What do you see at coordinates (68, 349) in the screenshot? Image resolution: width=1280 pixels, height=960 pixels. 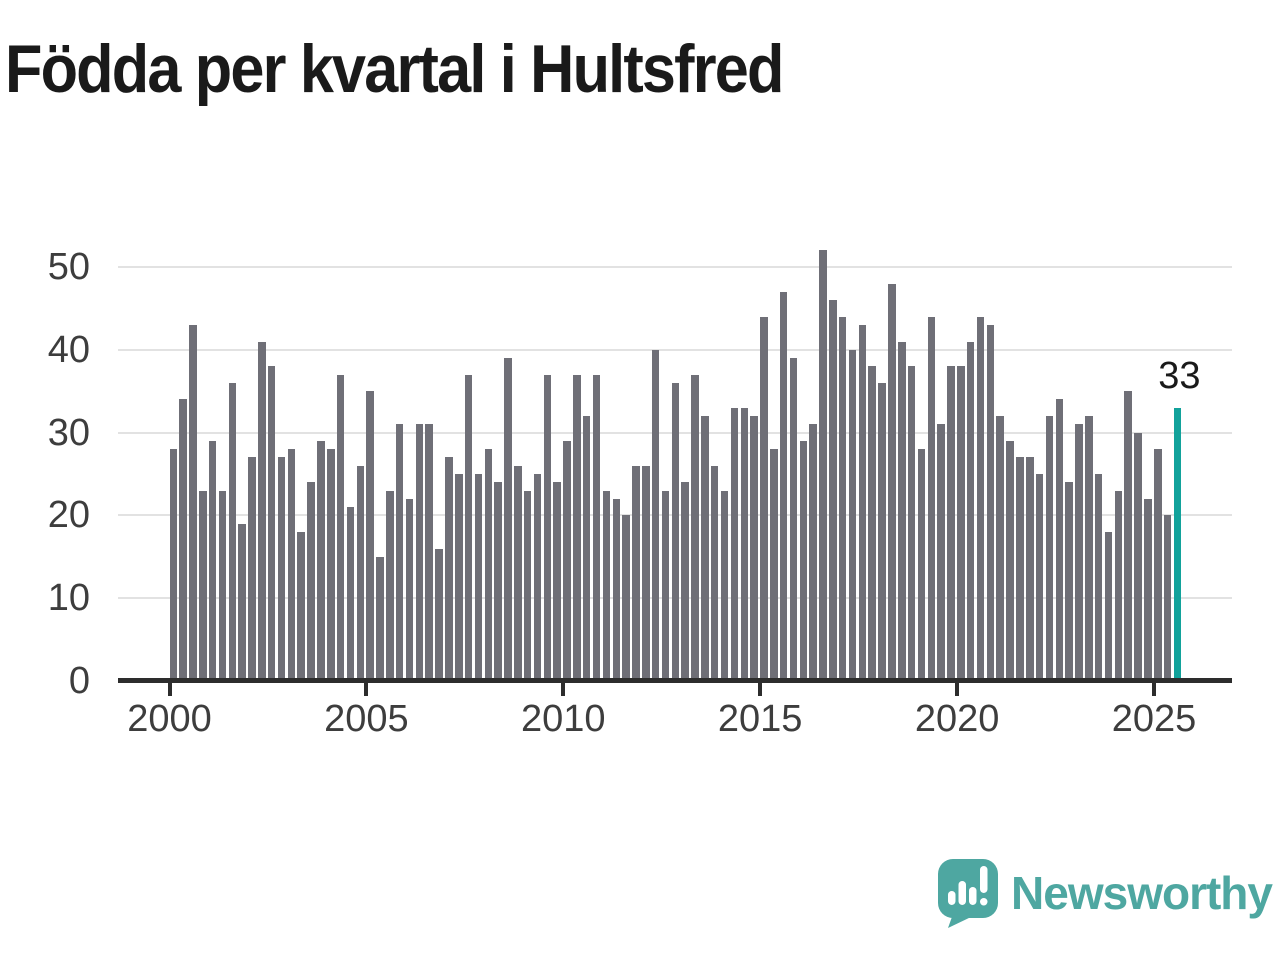 I see `y-tick-label: 40` at bounding box center [68, 349].